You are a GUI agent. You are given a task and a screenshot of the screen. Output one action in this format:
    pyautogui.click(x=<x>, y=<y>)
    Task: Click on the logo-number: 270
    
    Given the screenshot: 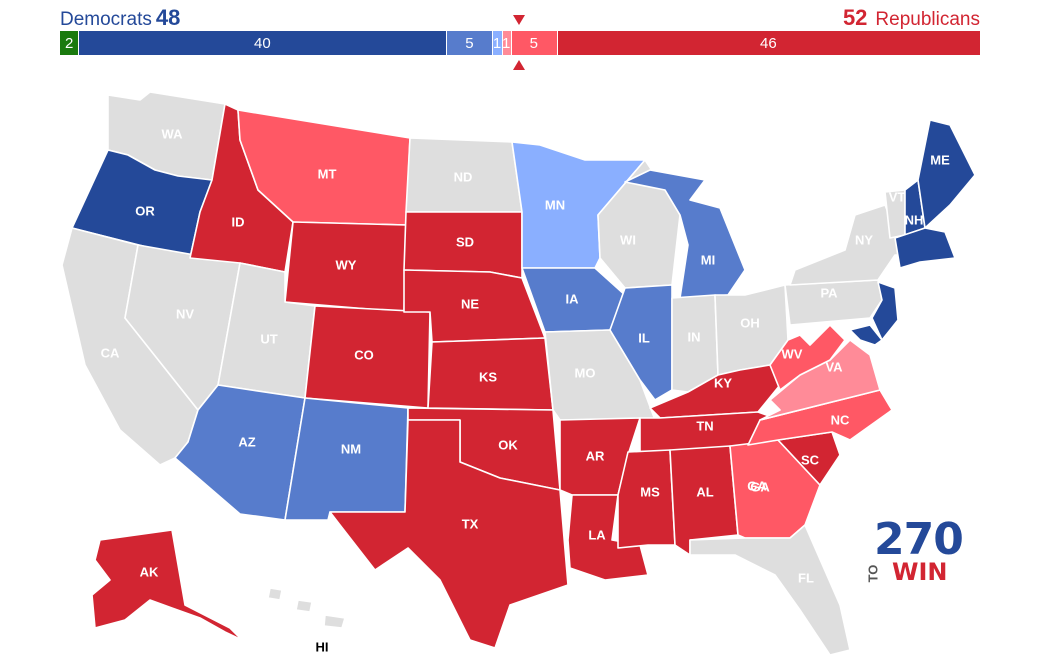 What is the action you would take?
    pyautogui.click(x=919, y=539)
    